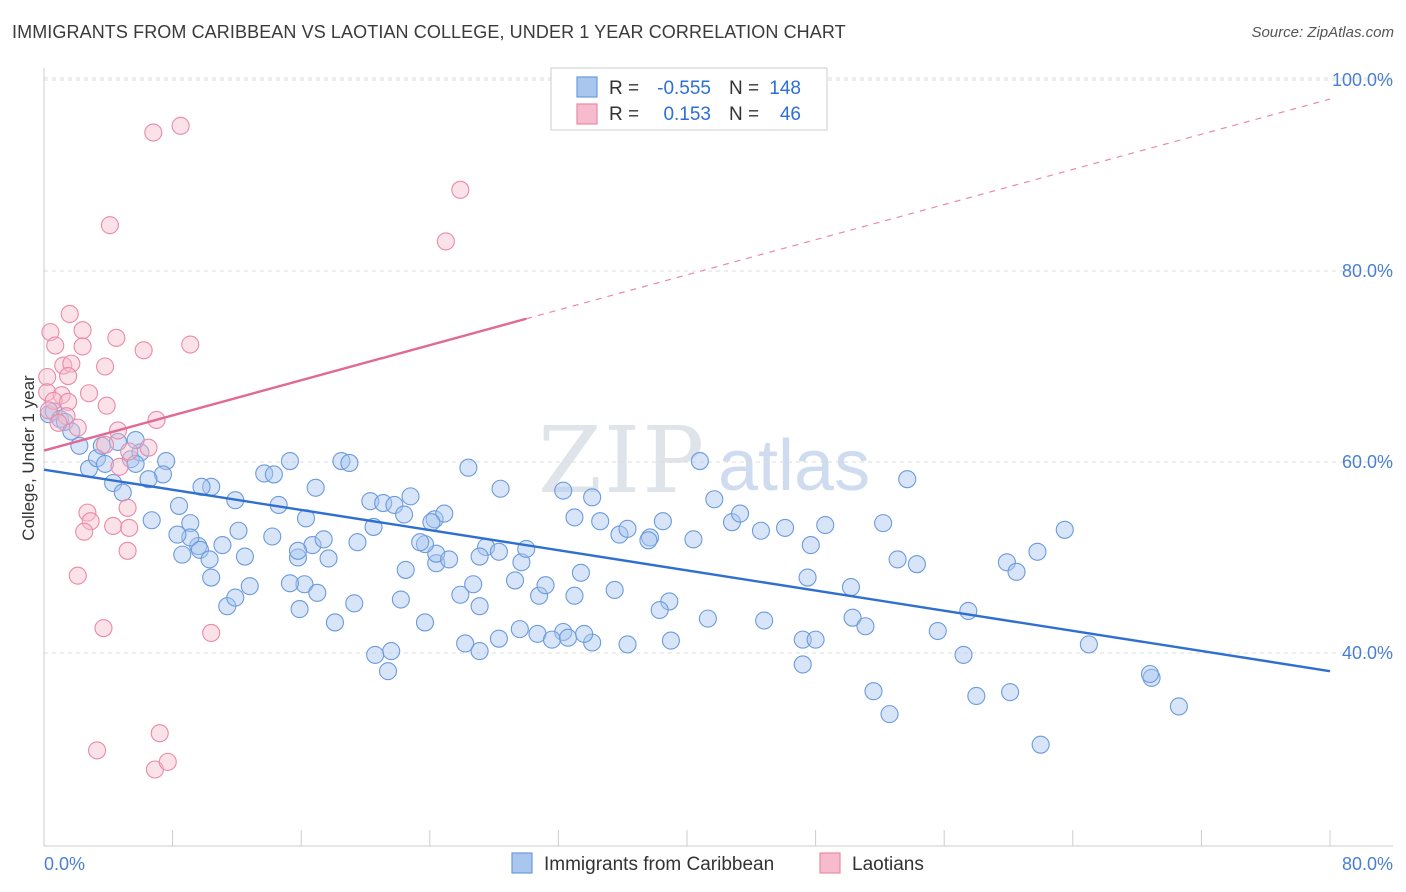 Image resolution: width=1406 pixels, height=892 pixels. I want to click on legend-r-label-1: R =, so click(624, 88).